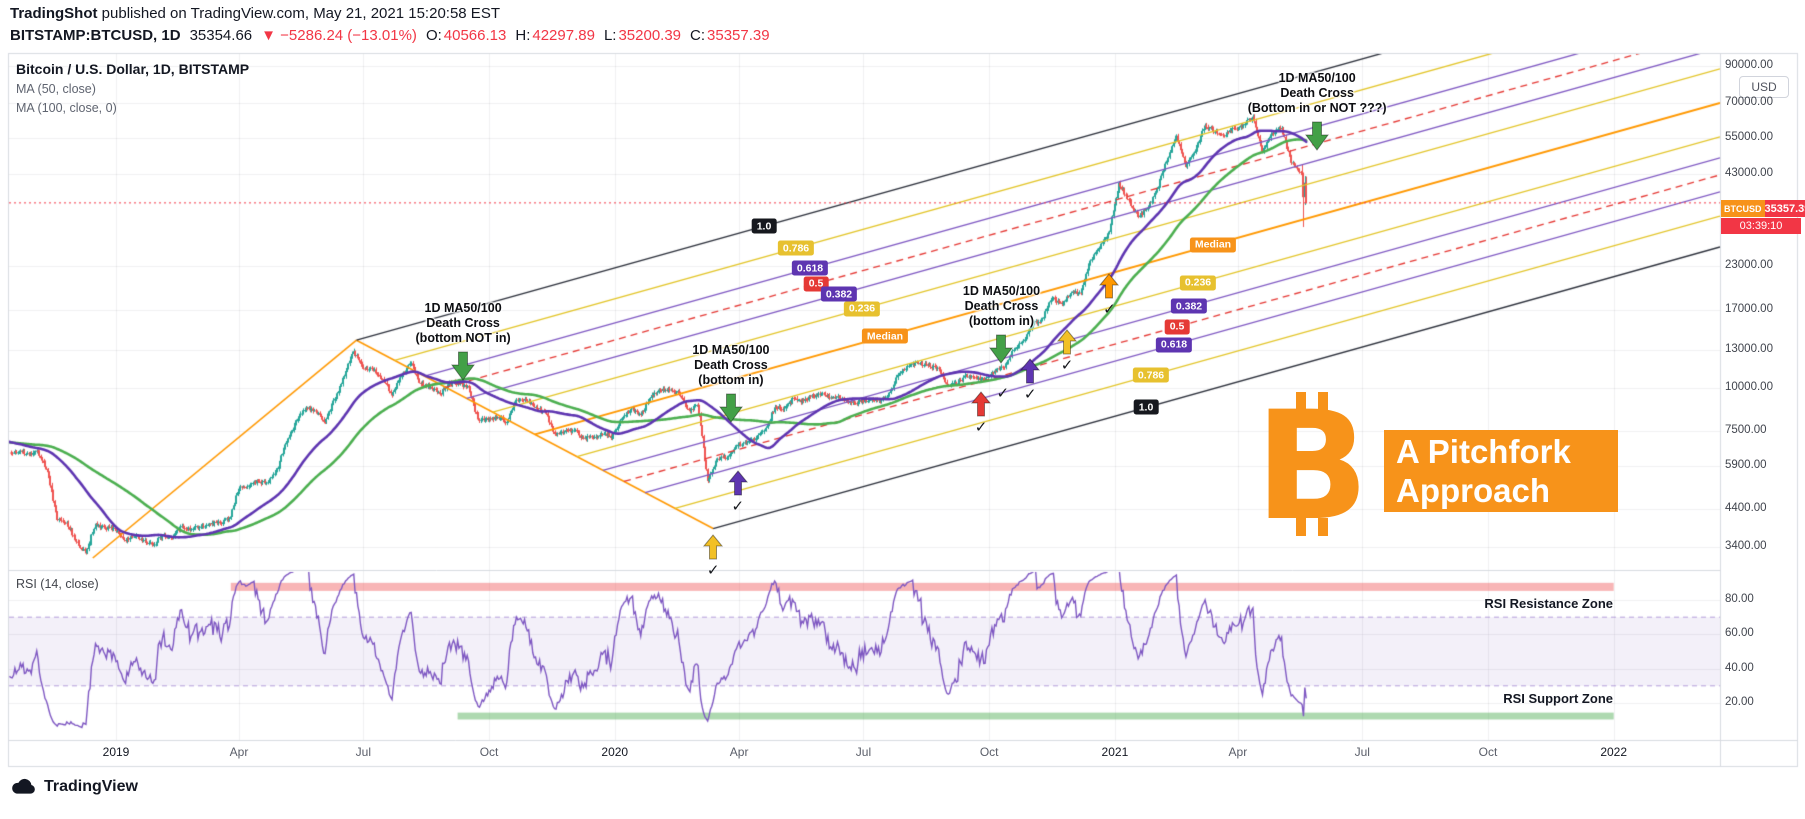 The height and width of the screenshot is (819, 1805). Describe the element at coordinates (66, 108) in the screenshot. I see `ma100-legend: MA (100, close, 0)` at that location.